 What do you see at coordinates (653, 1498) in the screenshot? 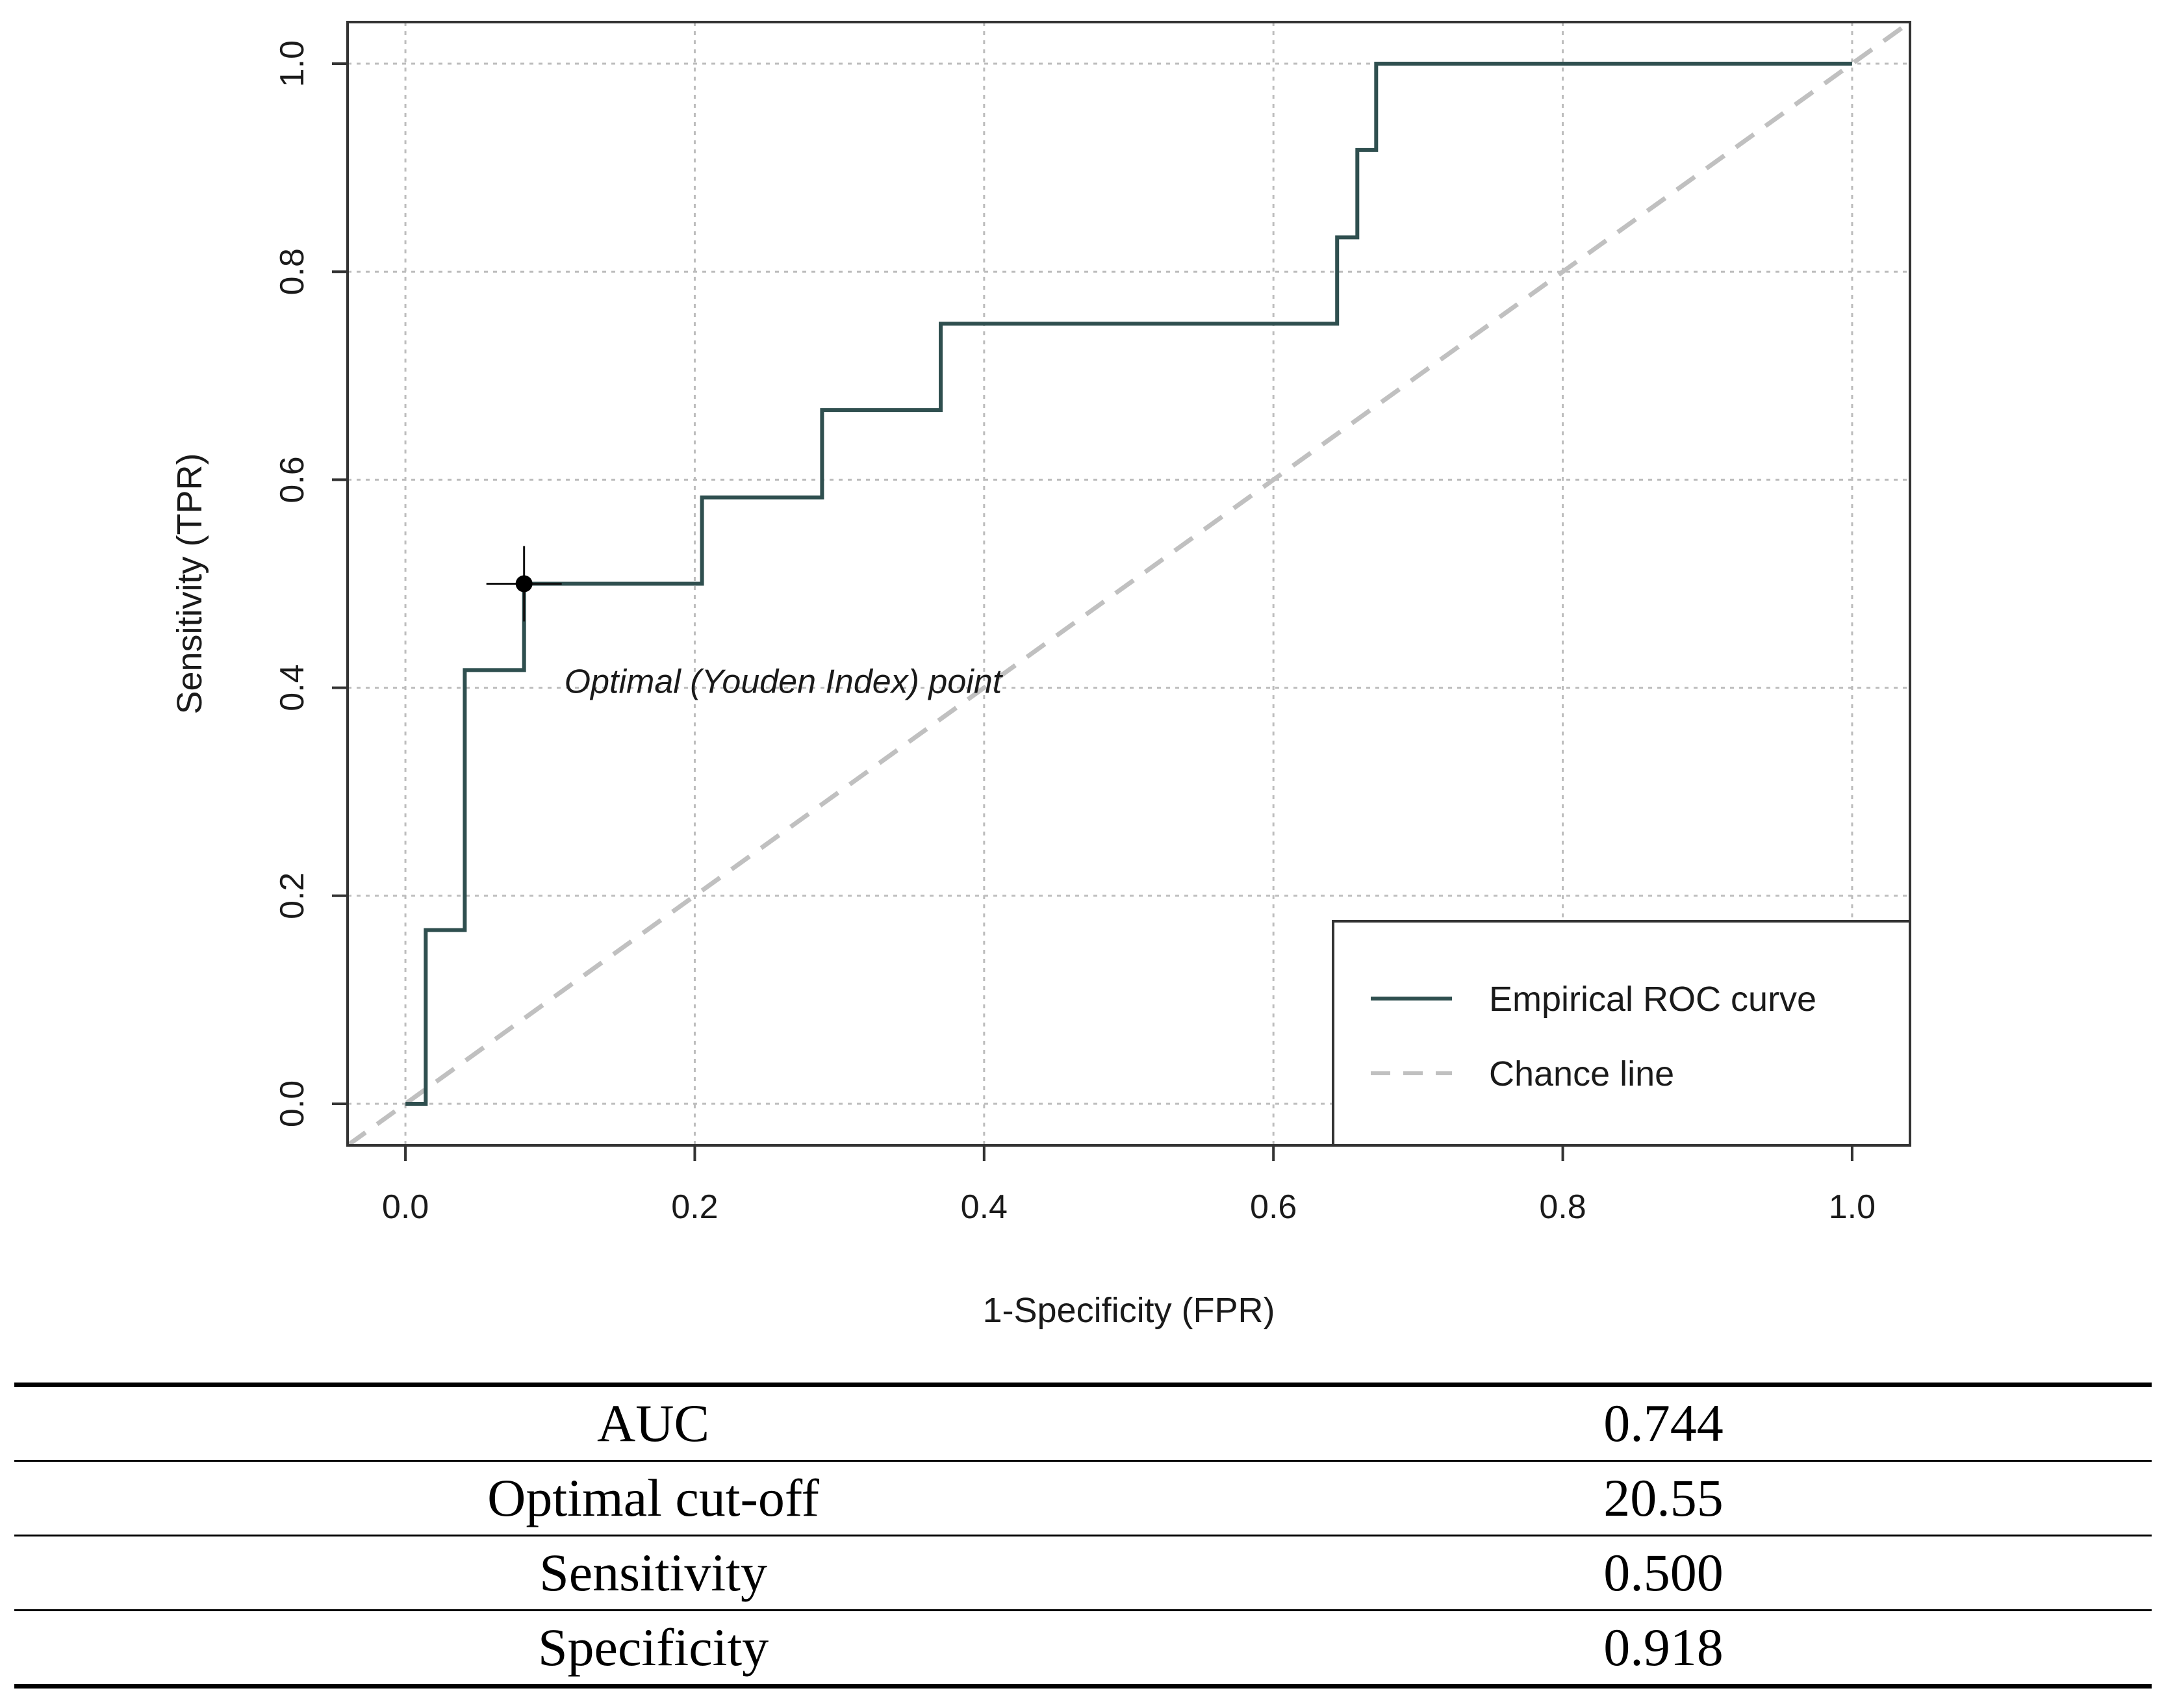
I see `stat-label: Optimal cut-off` at bounding box center [653, 1498].